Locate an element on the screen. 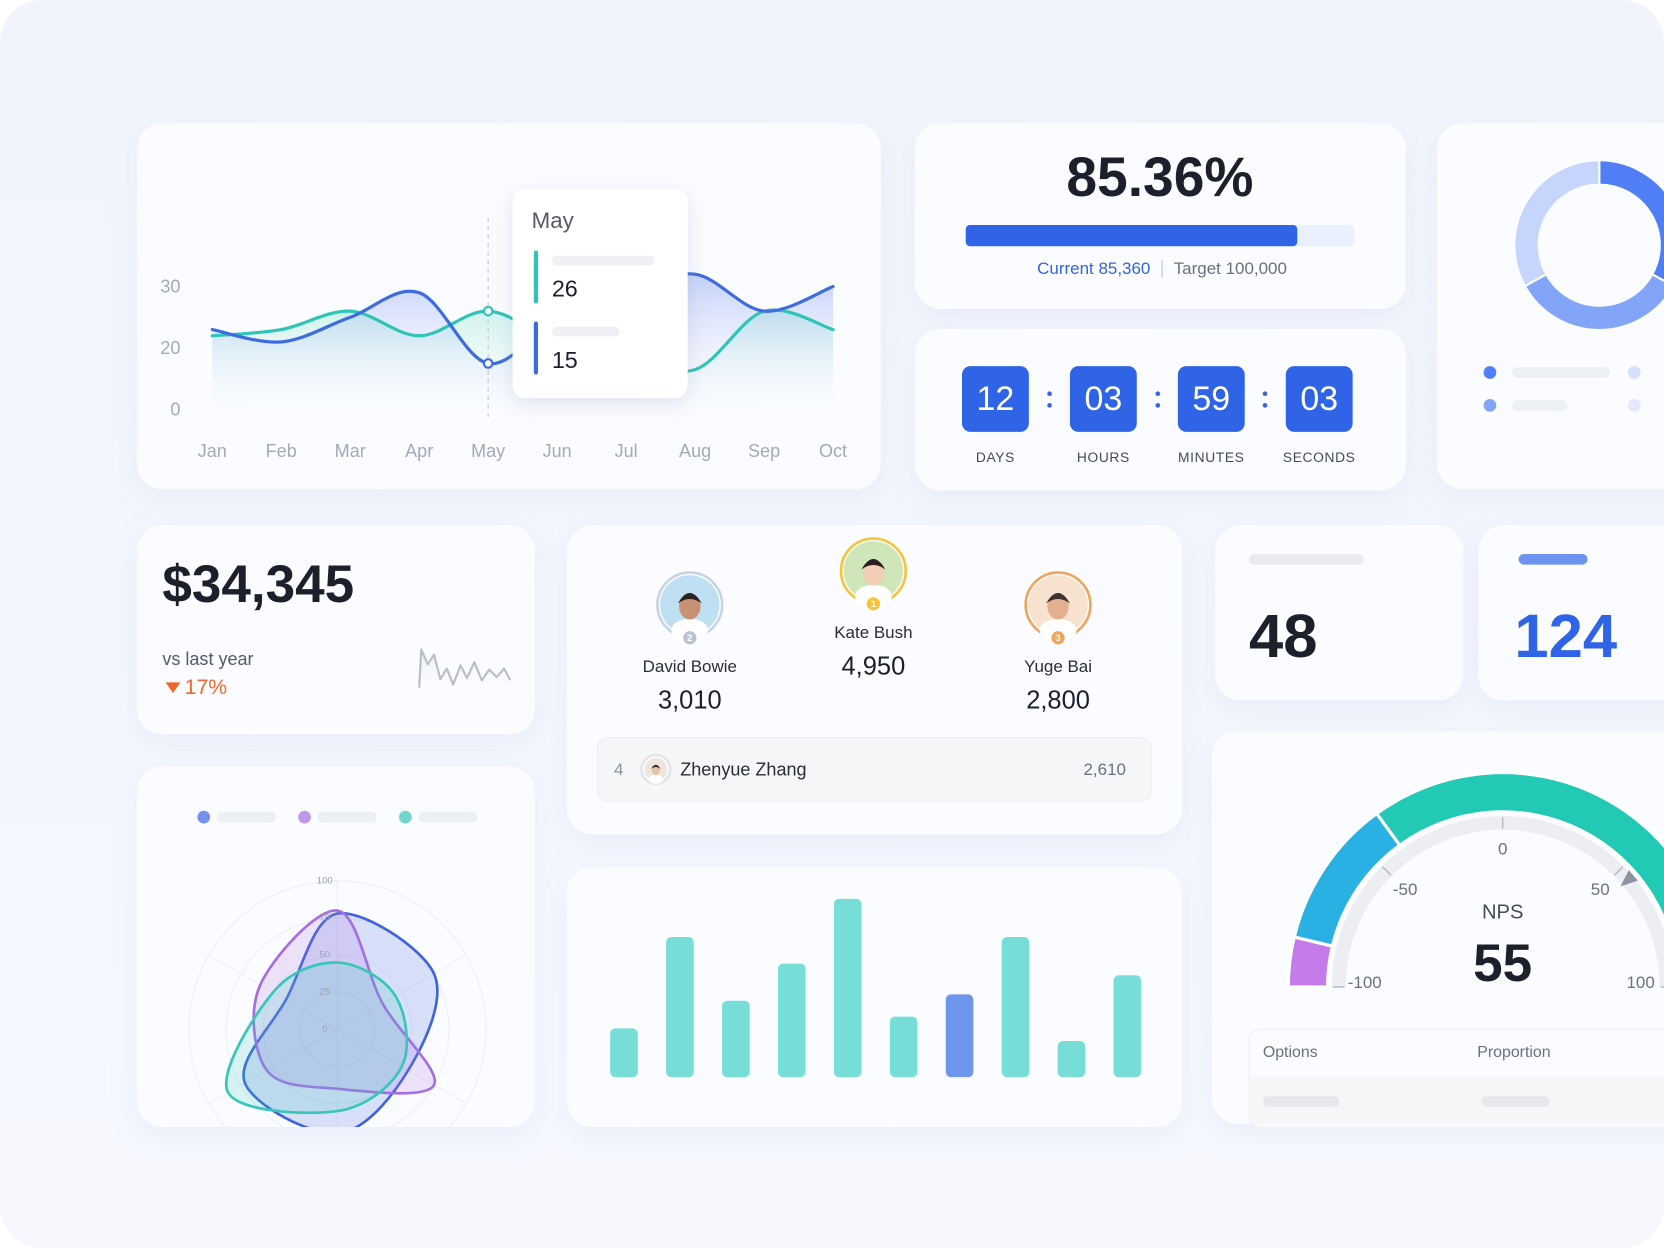 Image resolution: width=1664 pixels, height=1248 pixels. tooltip is located at coordinates (600, 293).